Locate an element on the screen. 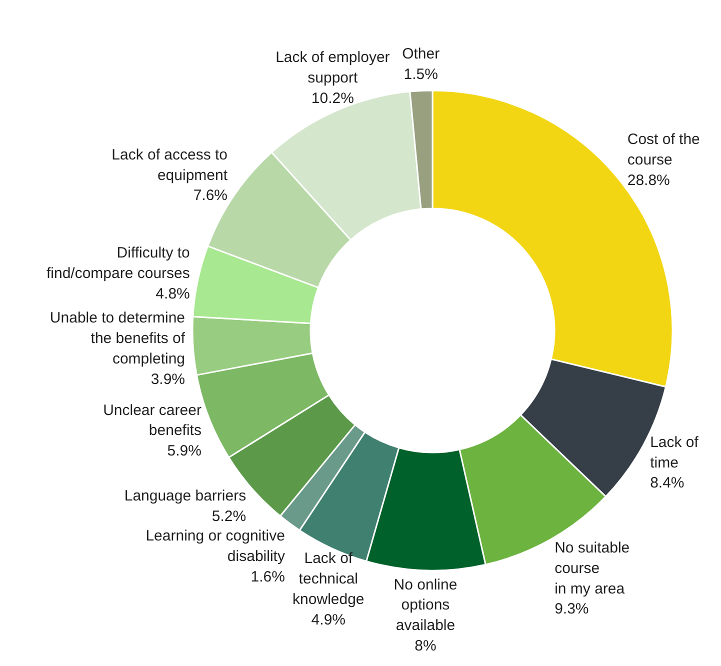  data-label: 10.2% is located at coordinates (332, 98).